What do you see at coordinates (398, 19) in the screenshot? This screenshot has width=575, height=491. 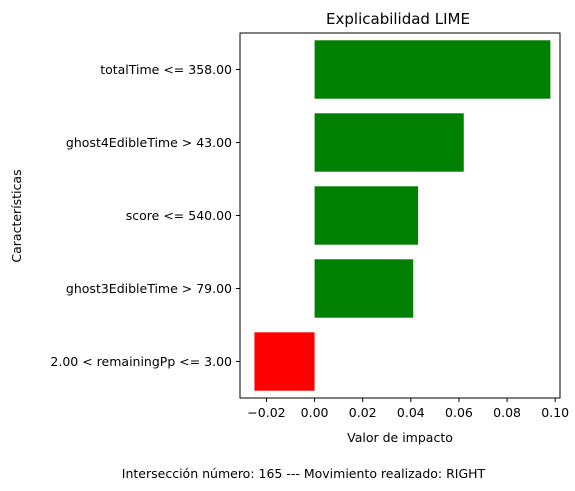 I see `chart-title: Explicabilidad LIME` at bounding box center [398, 19].